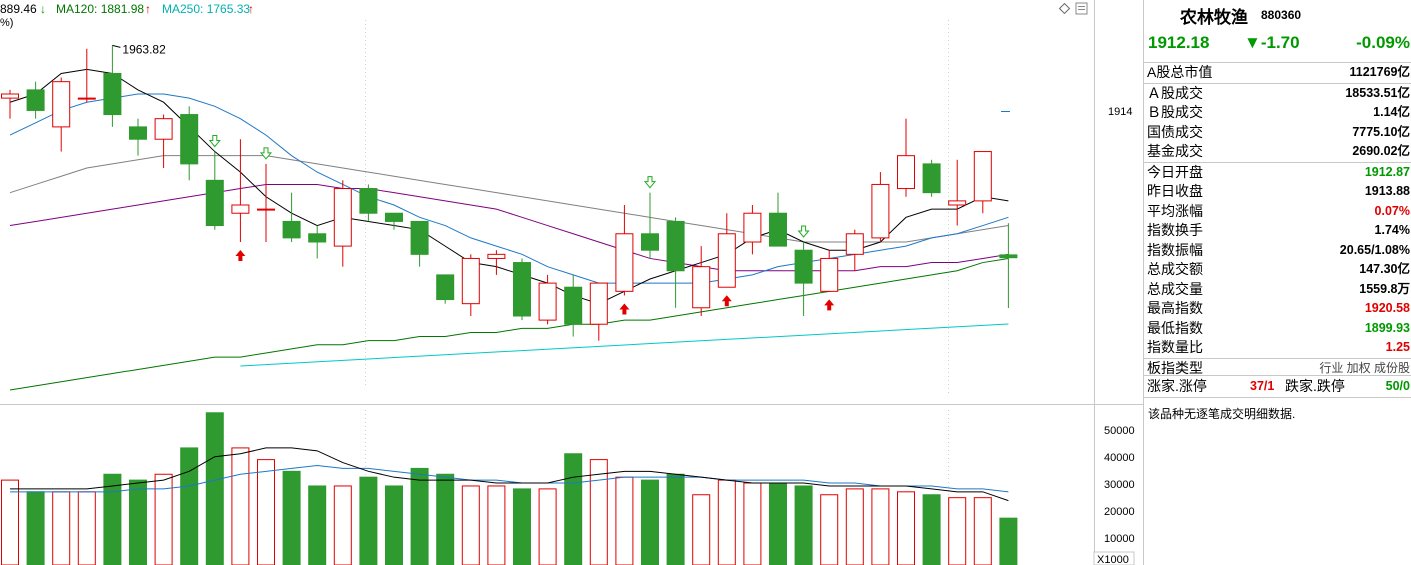 The height and width of the screenshot is (565, 1411). I want to click on stat-label: 基金成交, so click(1175, 151).